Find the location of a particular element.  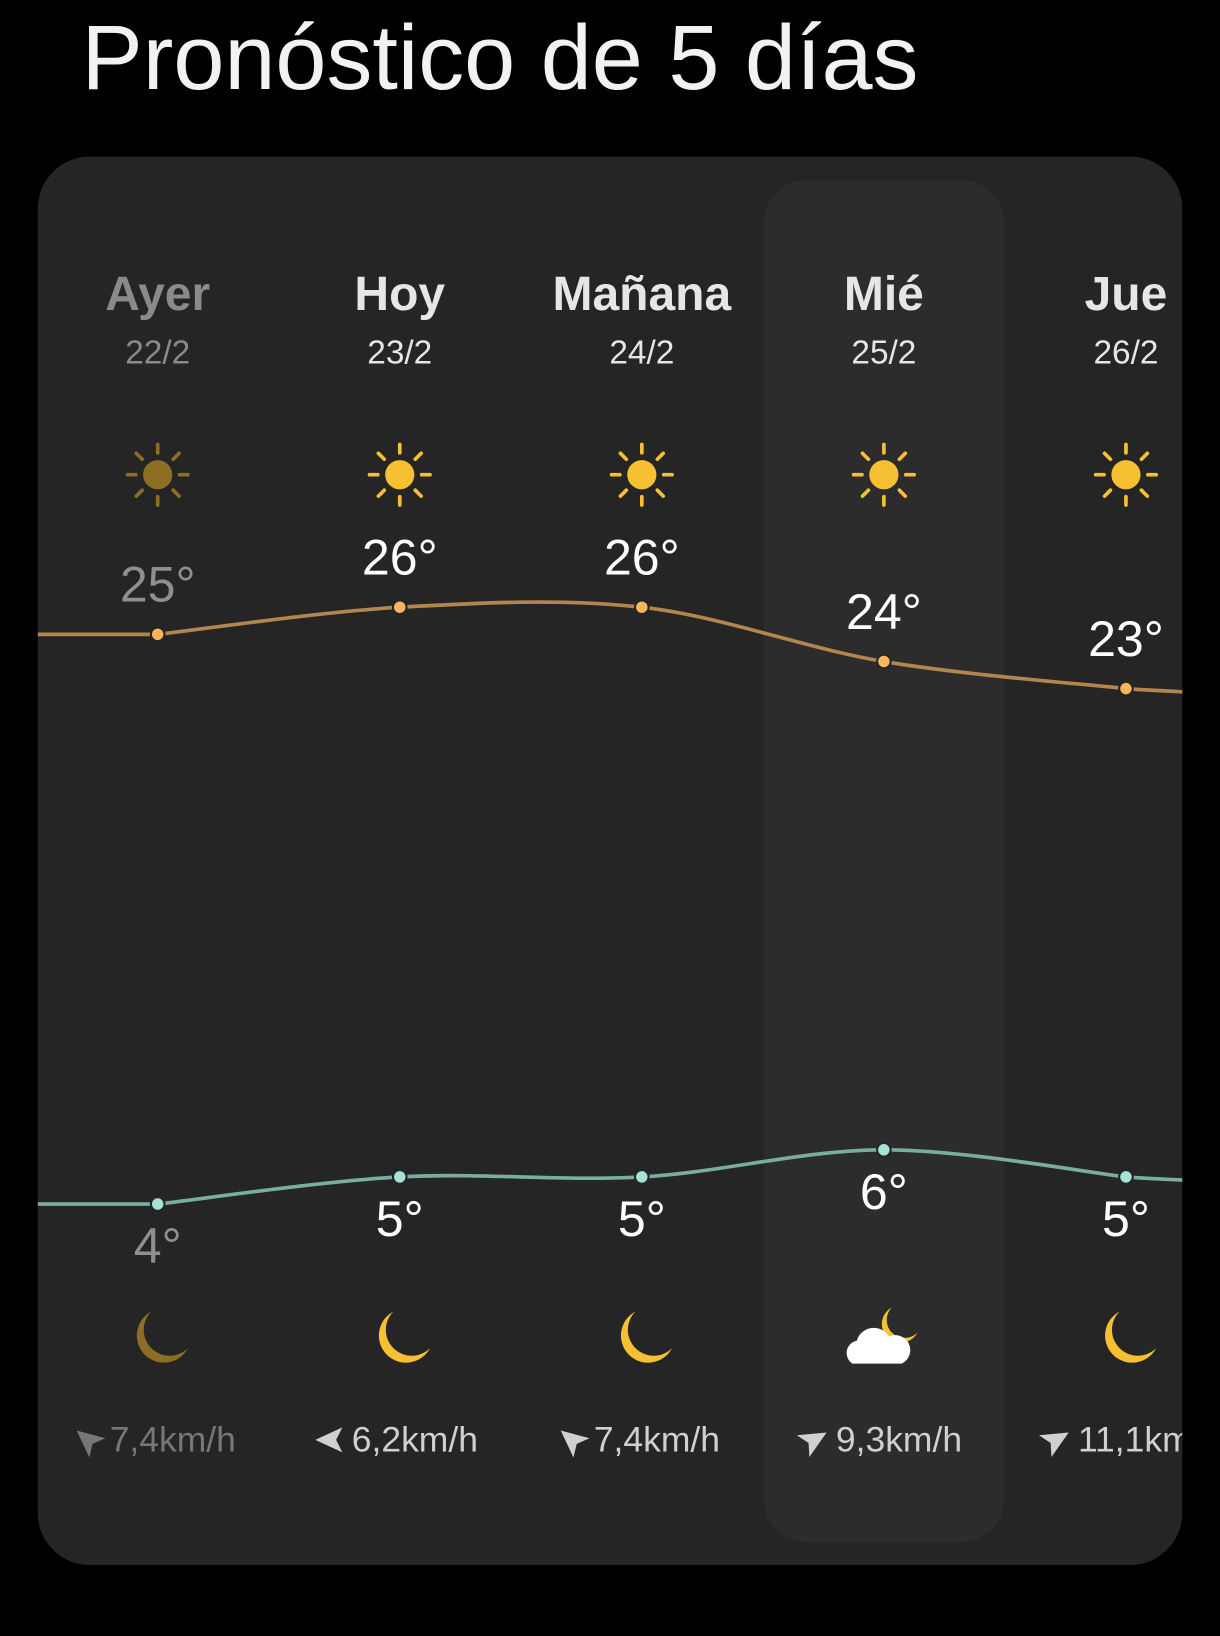

wind-speed: 9,3km/h is located at coordinates (899, 1439).